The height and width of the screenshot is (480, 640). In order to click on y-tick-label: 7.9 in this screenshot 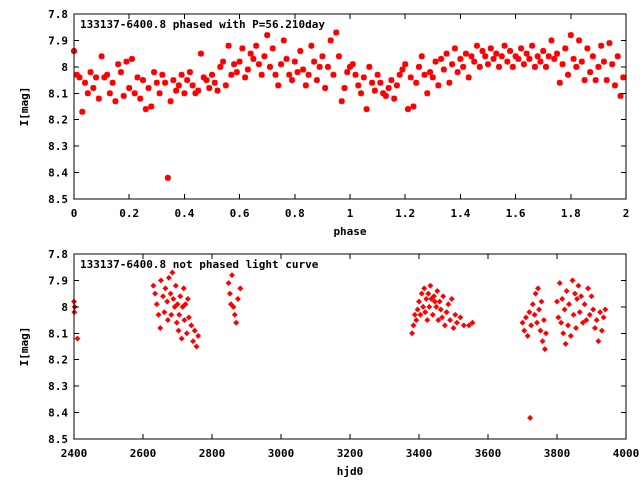, I will do `click(58, 40)`.